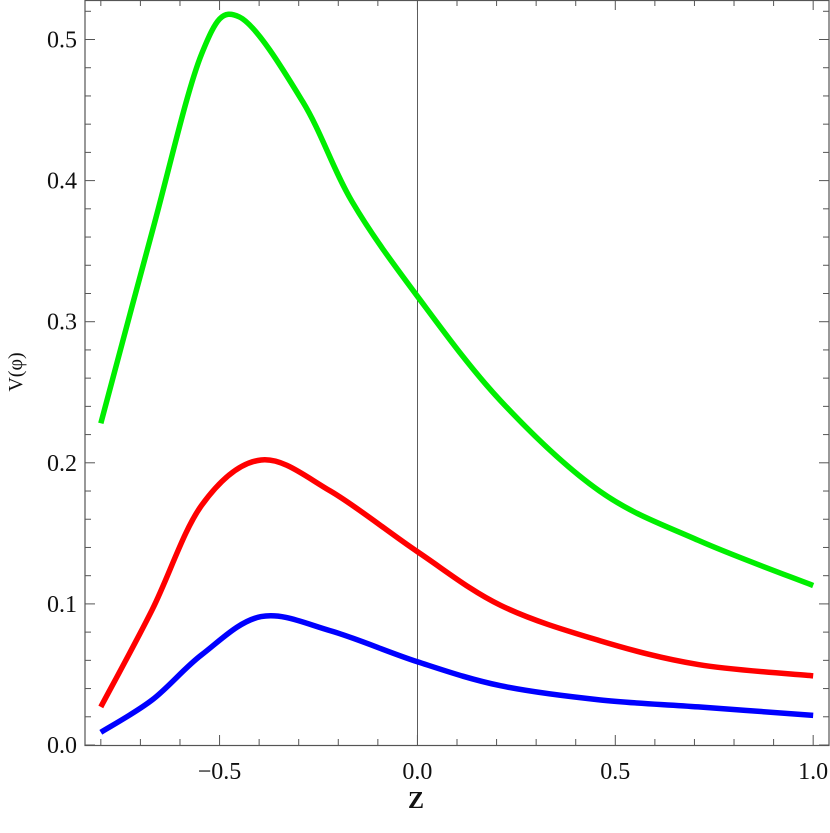  I want to click on y-axis-label: V(φ), so click(16, 371).